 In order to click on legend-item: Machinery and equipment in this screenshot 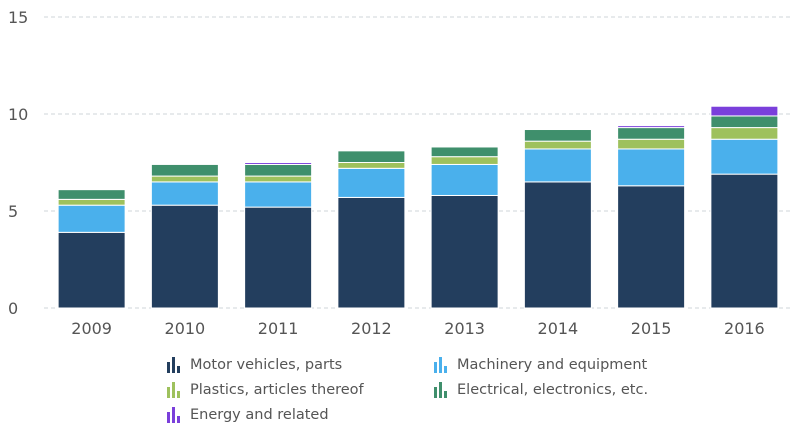, I will do `click(540, 365)`.